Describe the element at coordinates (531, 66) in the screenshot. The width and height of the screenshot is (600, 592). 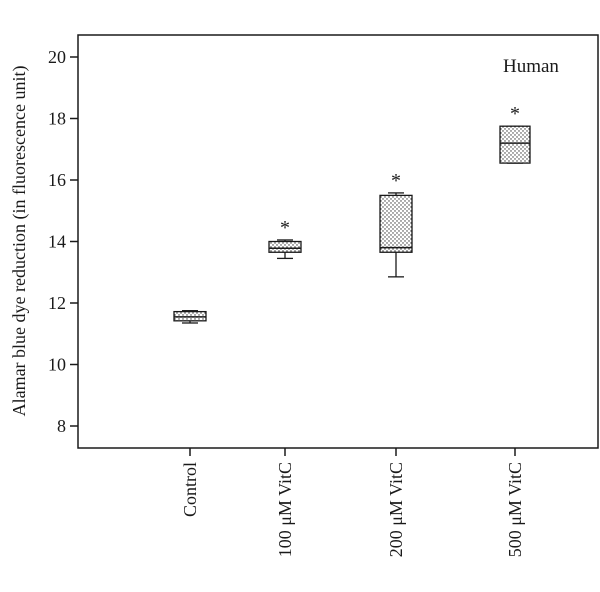
I see `panel-annotation: Human` at that location.